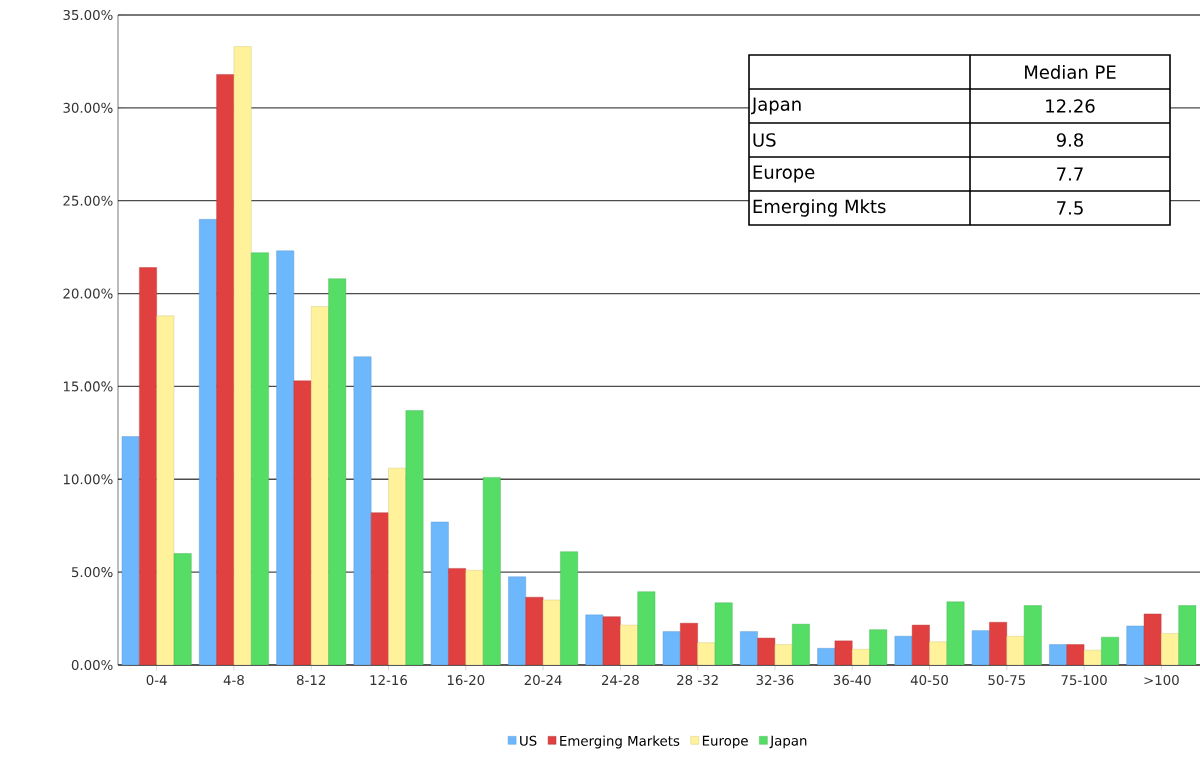 This screenshot has width=1200, height=780. I want to click on x-tick-label: 20-24, so click(543, 680).